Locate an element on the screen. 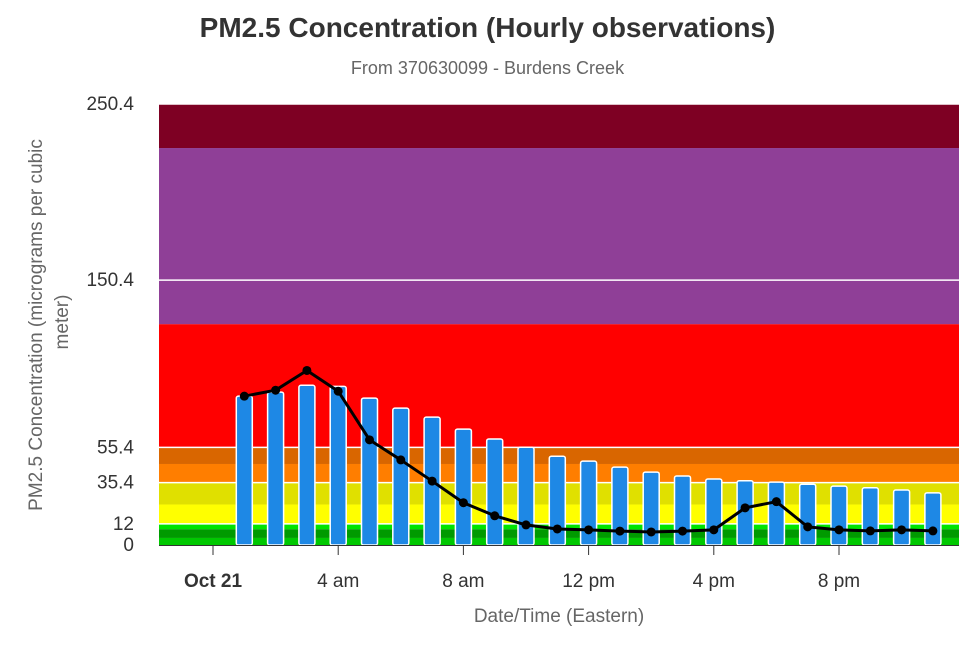  x-tick-label-3: 12 pm is located at coordinates (588, 581).